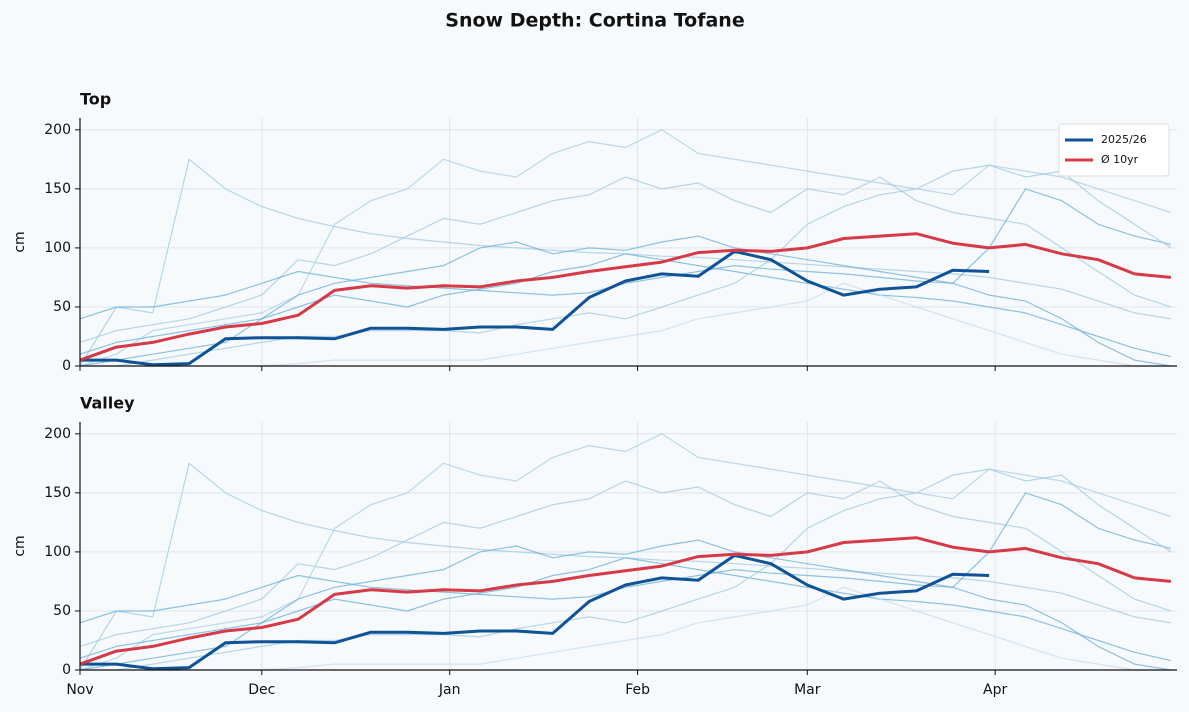 The height and width of the screenshot is (712, 1189). Describe the element at coordinates (1114, 150) in the screenshot. I see `legend-box` at that location.